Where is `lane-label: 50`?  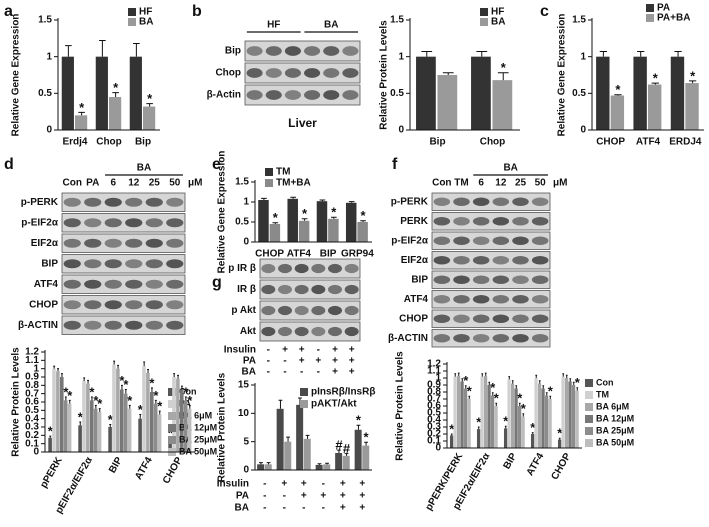 lane-label: 50 is located at coordinates (541, 183).